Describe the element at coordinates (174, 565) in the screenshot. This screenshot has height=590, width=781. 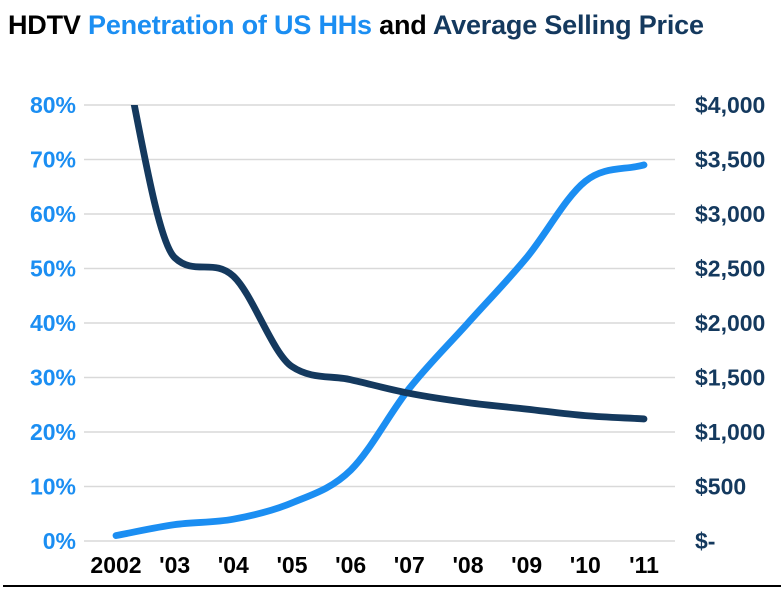
I see `x-axis-tick-label: '03` at that location.